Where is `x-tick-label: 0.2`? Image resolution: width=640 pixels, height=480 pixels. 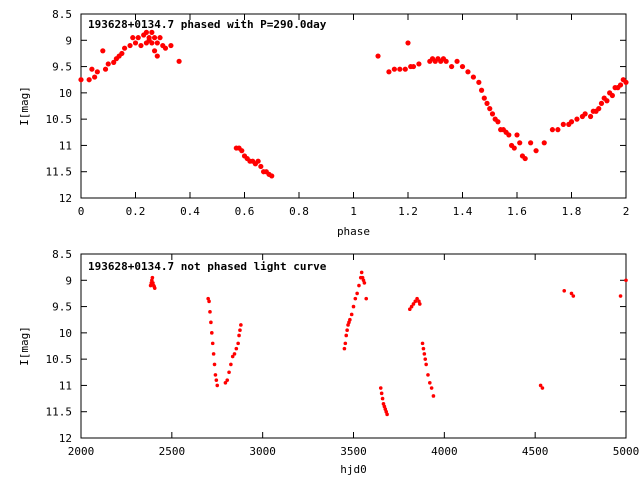
x-tick-label: 0.2 is located at coordinates (136, 211).